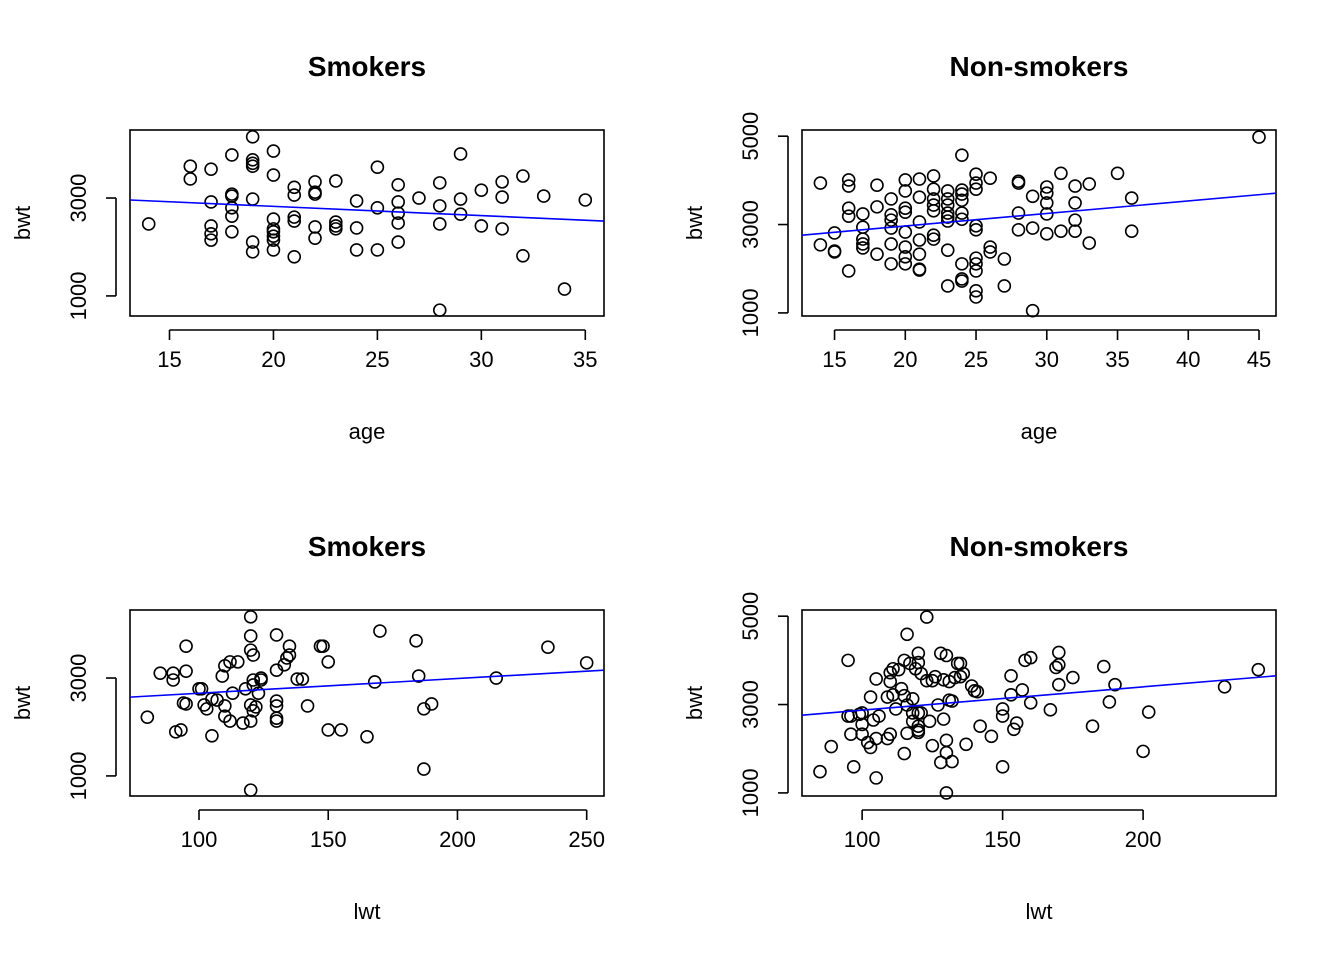  I want to click on x-tick-label: 35, so click(585, 359).